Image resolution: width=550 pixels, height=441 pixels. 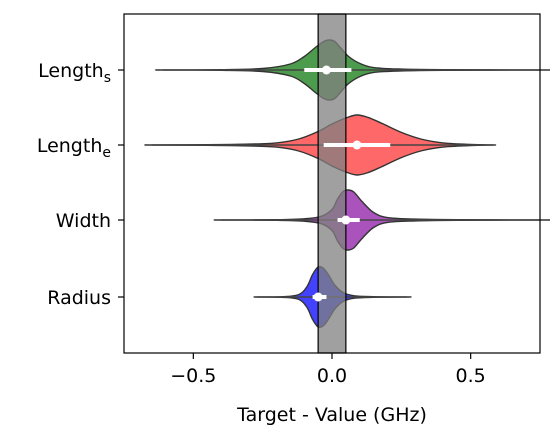 I want to click on x-tick-label: −0.5, so click(x=193, y=376).